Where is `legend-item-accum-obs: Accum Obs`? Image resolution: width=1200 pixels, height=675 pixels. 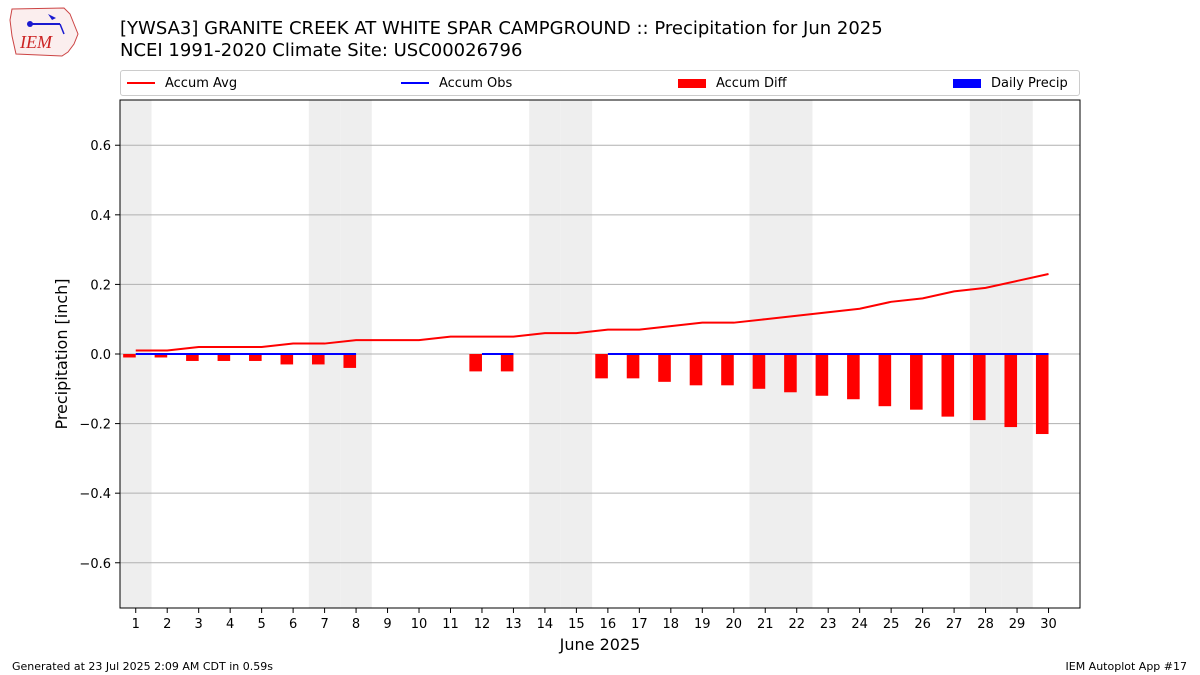 legend-item-accum-obs: Accum Obs is located at coordinates (456, 83).